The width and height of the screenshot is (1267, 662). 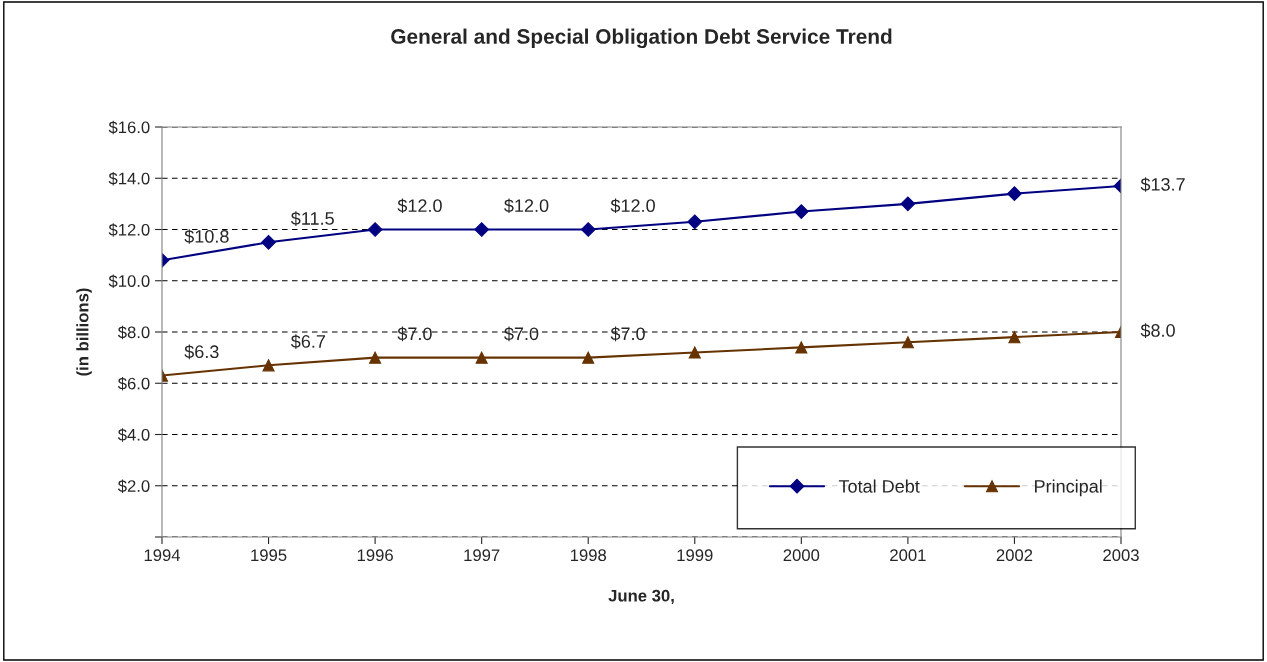 I want to click on x-tick-label: 1997, so click(x=482, y=555).